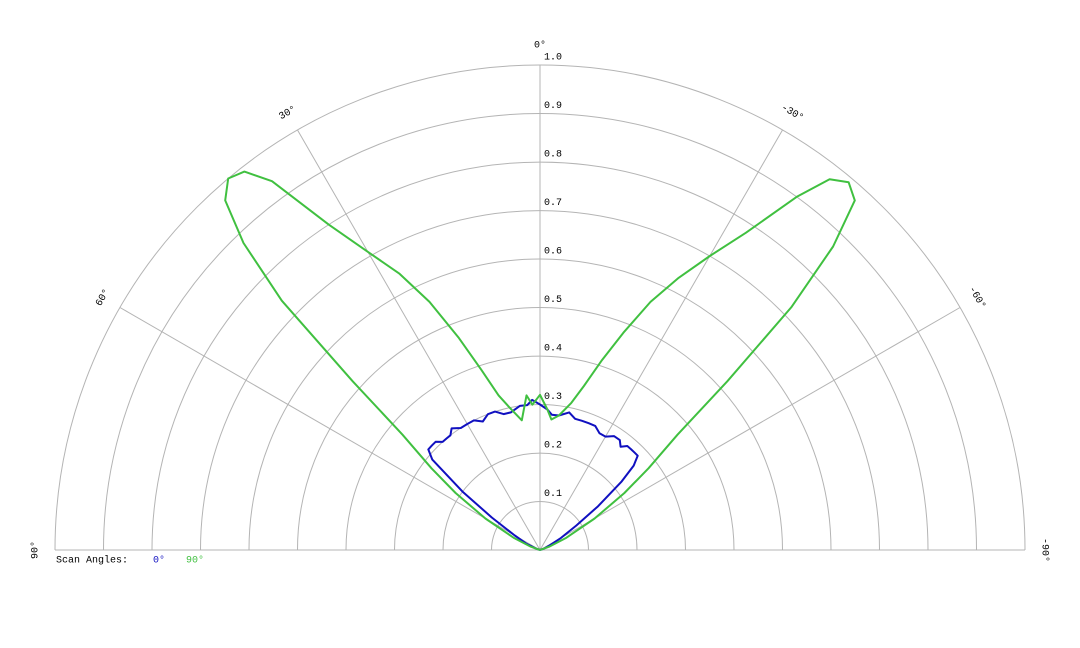 The width and height of the screenshot is (1080, 648). What do you see at coordinates (159, 561) in the screenshot?
I see `legend-entry: 0°` at bounding box center [159, 561].